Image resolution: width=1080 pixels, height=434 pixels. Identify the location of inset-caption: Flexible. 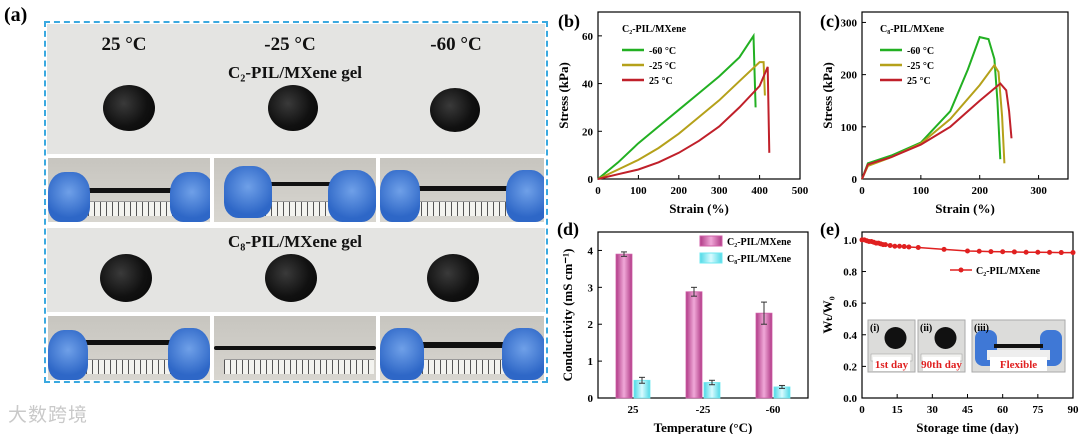
(1018, 365).